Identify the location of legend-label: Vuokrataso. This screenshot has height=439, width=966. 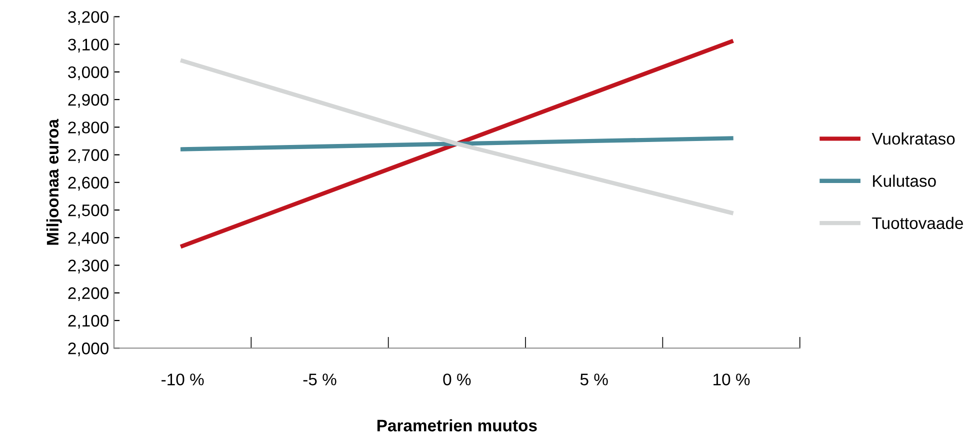
(913, 138).